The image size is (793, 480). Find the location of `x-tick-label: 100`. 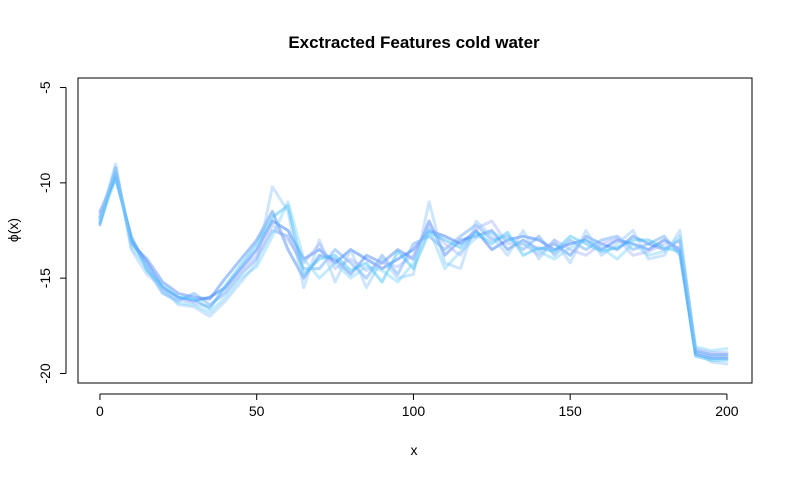

x-tick-label: 100 is located at coordinates (414, 411).